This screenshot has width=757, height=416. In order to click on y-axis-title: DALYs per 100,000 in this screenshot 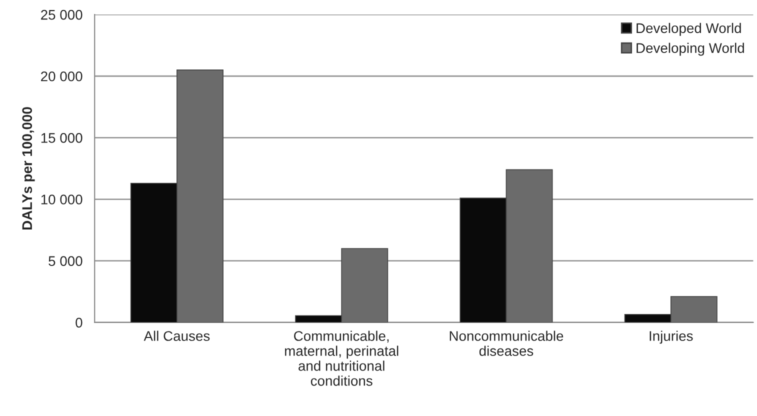, I will do `click(28, 168)`.